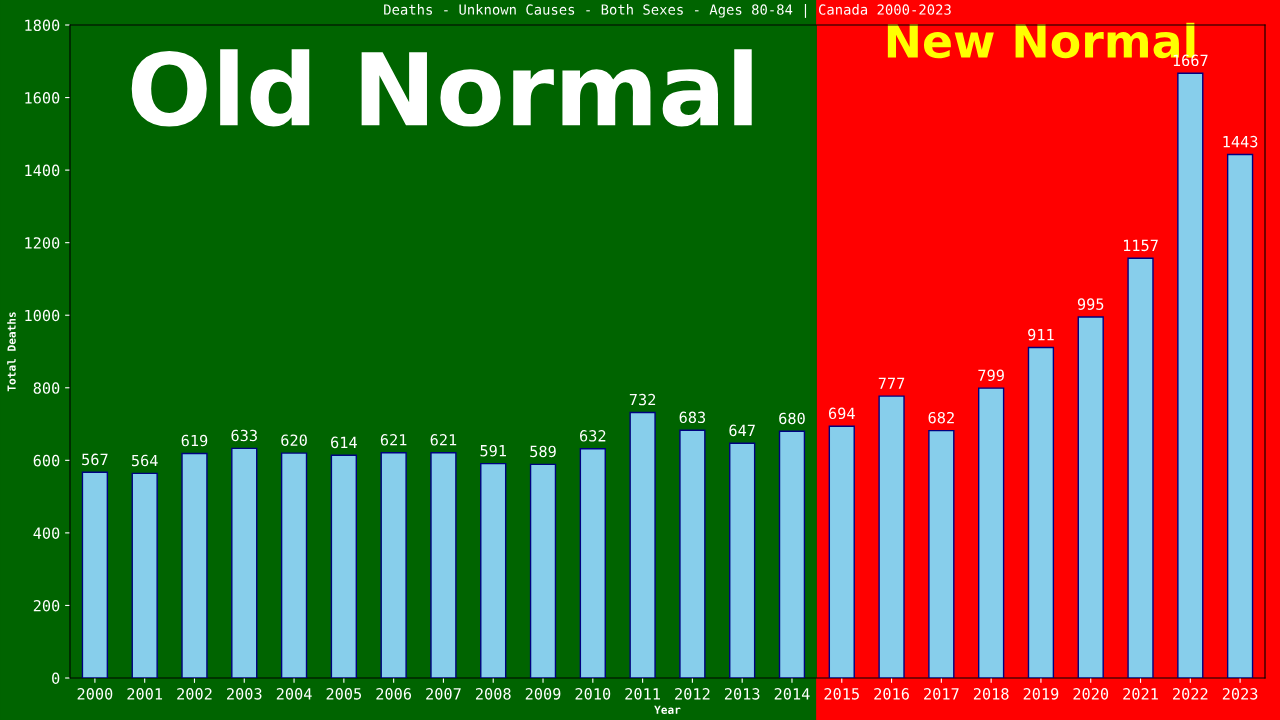 Image resolution: width=1280 pixels, height=720 pixels. I want to click on data-label: 620, so click(294, 440).